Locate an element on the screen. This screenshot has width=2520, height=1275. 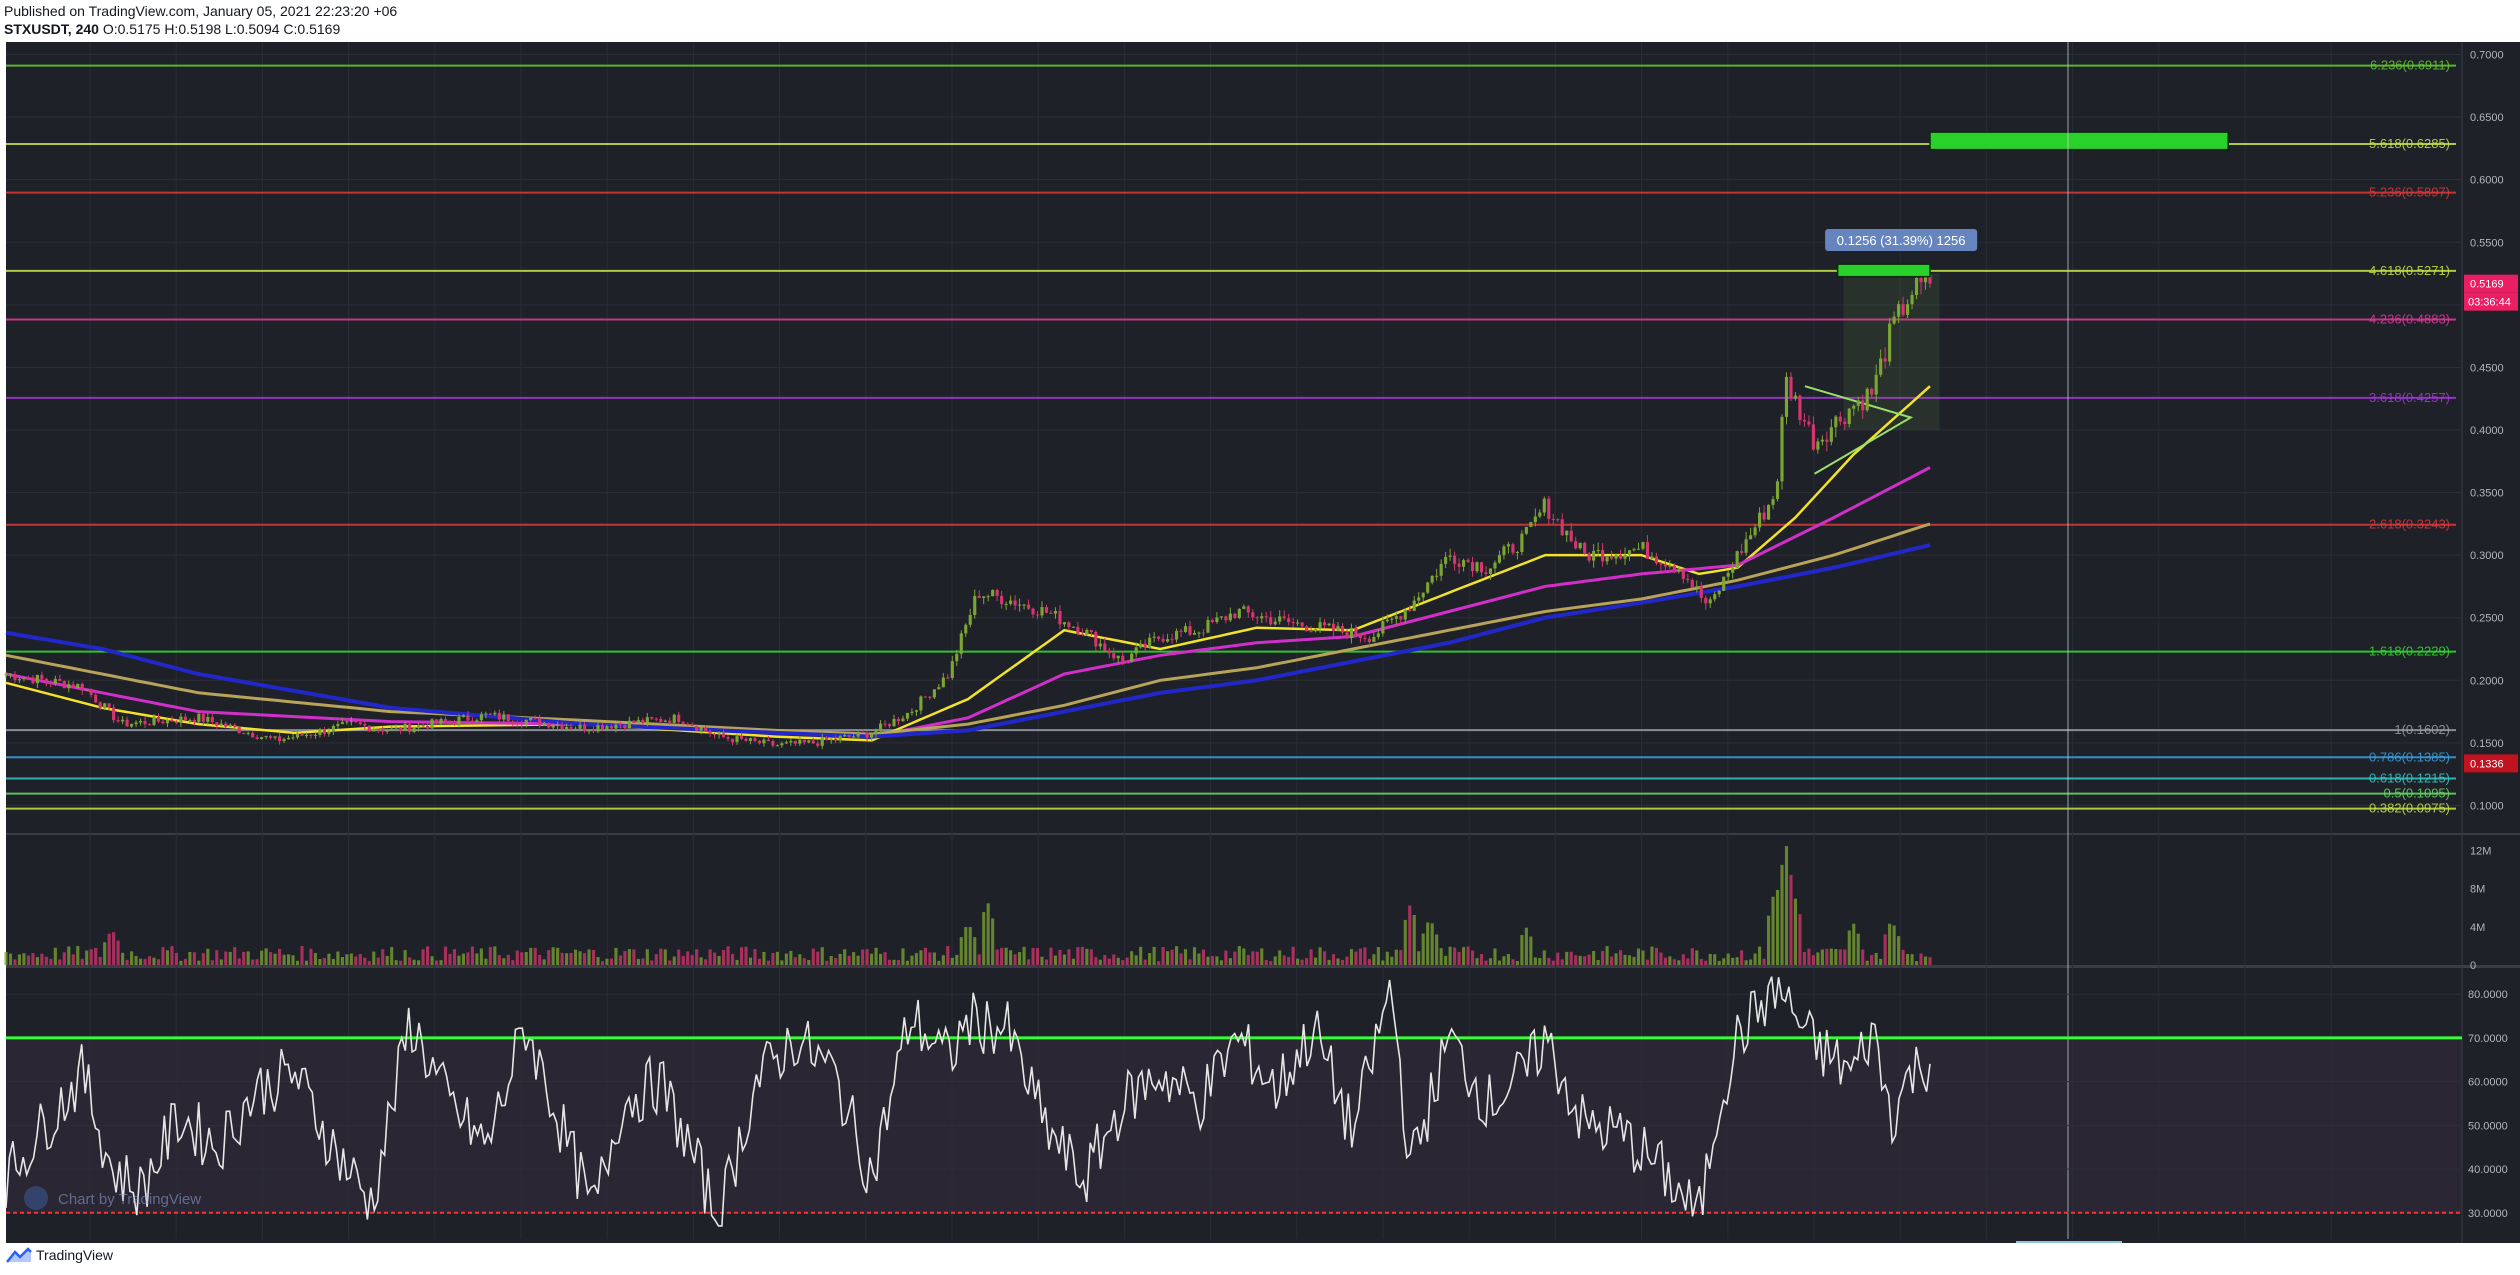
measure-label-bg is located at coordinates (1901, 240).